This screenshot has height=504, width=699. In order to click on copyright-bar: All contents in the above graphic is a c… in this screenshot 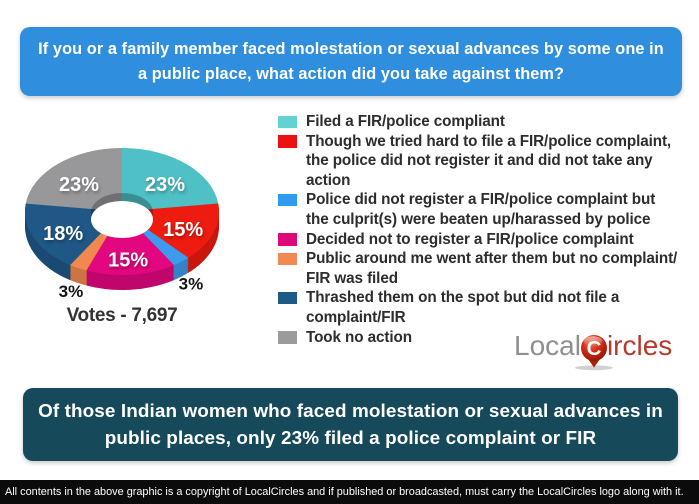, I will do `click(349, 492)`.